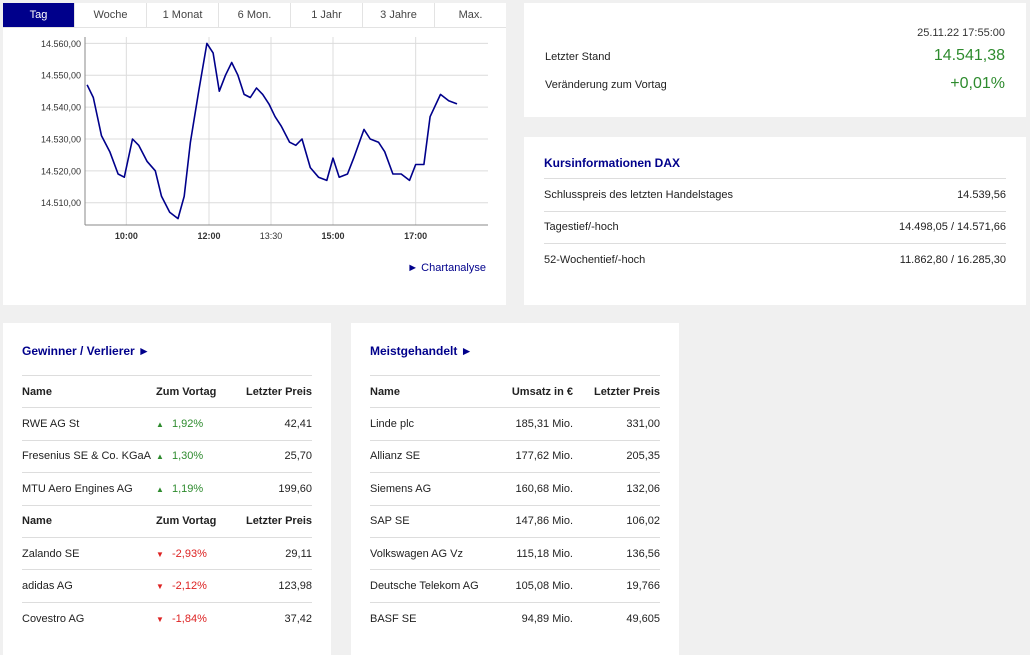 Image resolution: width=1030 pixels, height=655 pixels. Describe the element at coordinates (393, 618) in the screenshot. I see `stock-name: BASF SE` at that location.